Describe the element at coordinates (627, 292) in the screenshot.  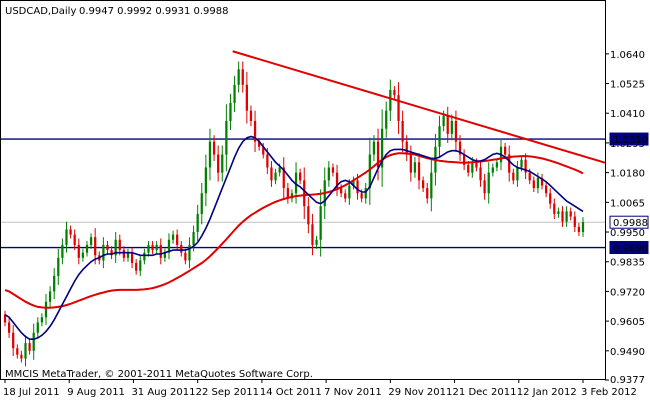
I see `y-tick-label: 0.9720` at that location.